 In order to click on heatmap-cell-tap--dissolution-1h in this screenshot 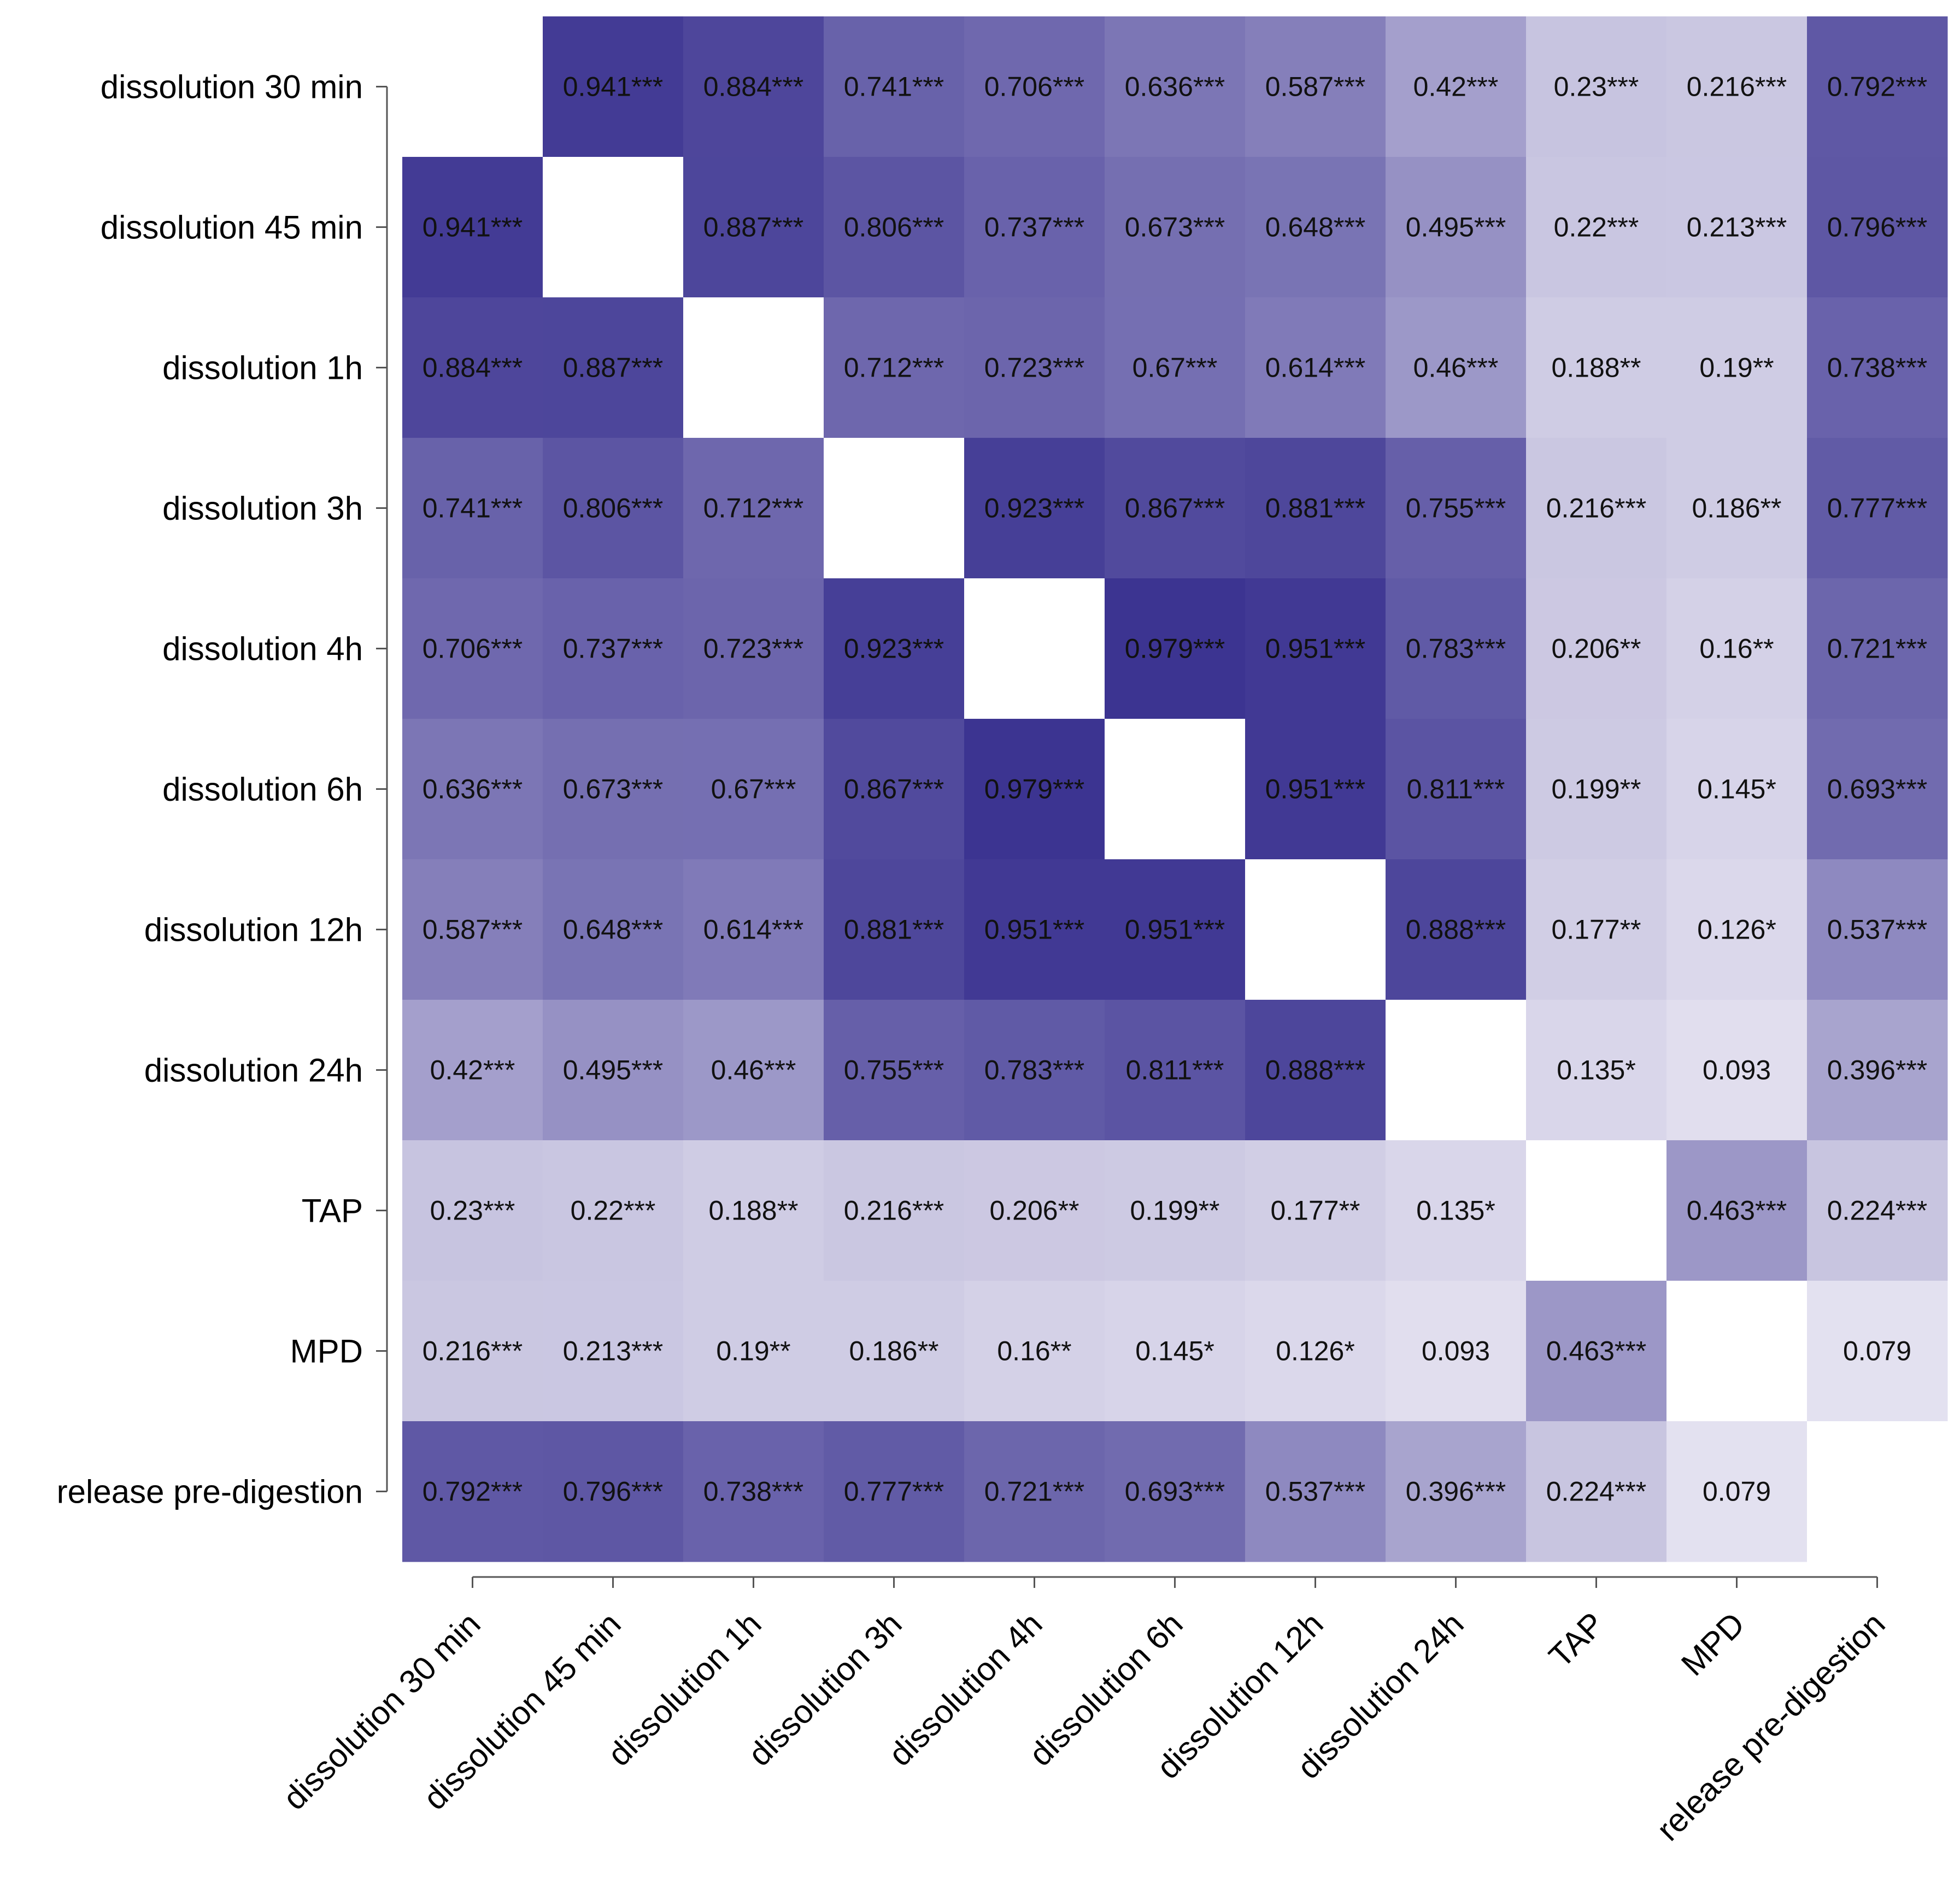, I will do `click(753, 1210)`.